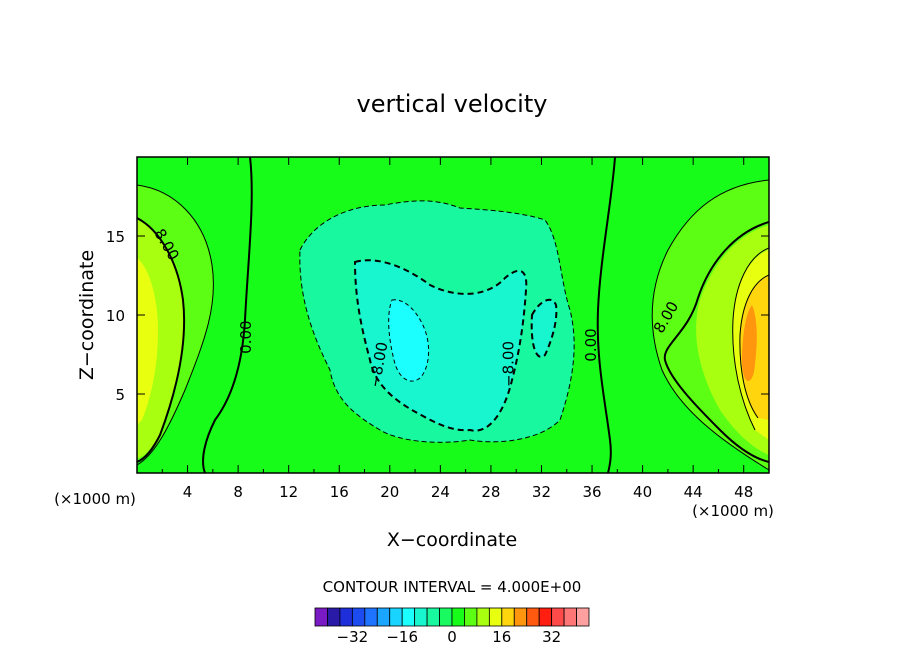 The height and width of the screenshot is (654, 904). What do you see at coordinates (339, 492) in the screenshot?
I see `x-tick-label: 16` at bounding box center [339, 492].